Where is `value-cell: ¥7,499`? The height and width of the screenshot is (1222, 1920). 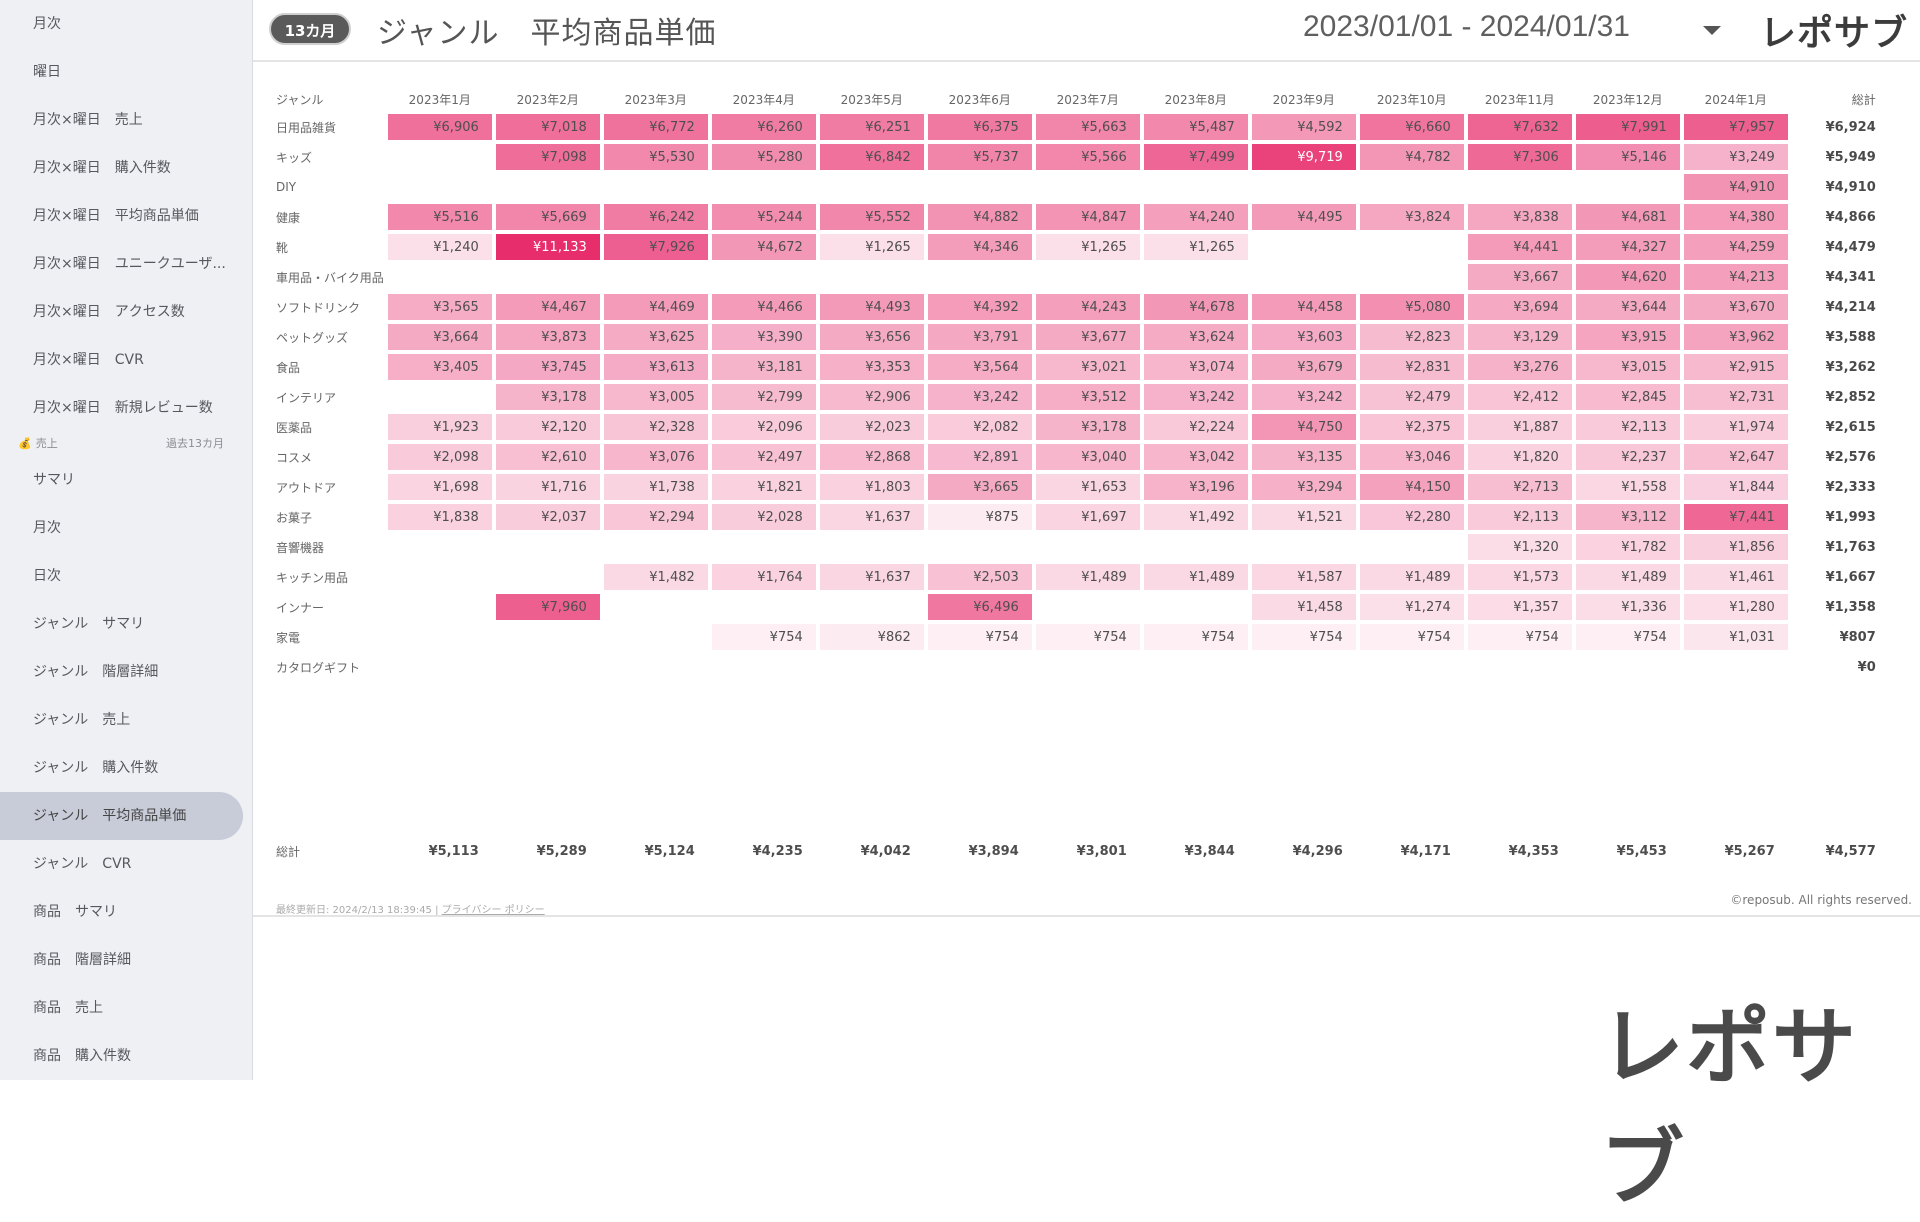
value-cell: ¥7,499 is located at coordinates (1195, 157).